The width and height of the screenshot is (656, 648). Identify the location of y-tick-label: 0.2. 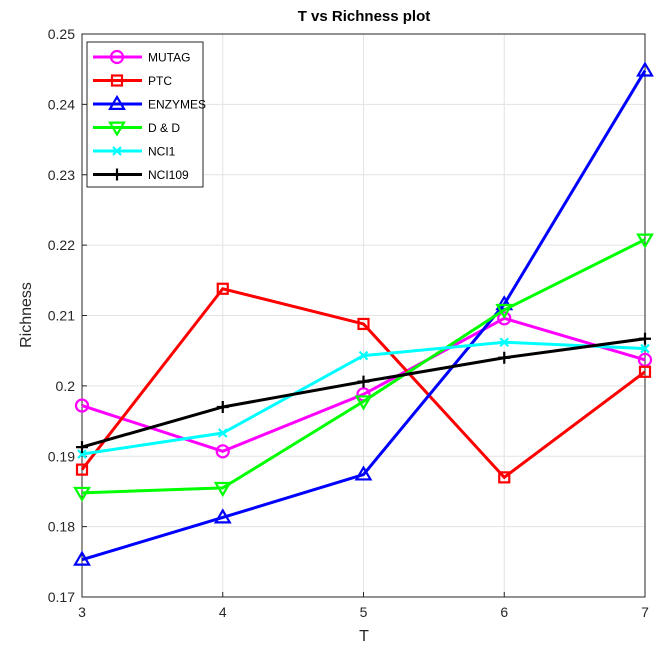
(66, 386).